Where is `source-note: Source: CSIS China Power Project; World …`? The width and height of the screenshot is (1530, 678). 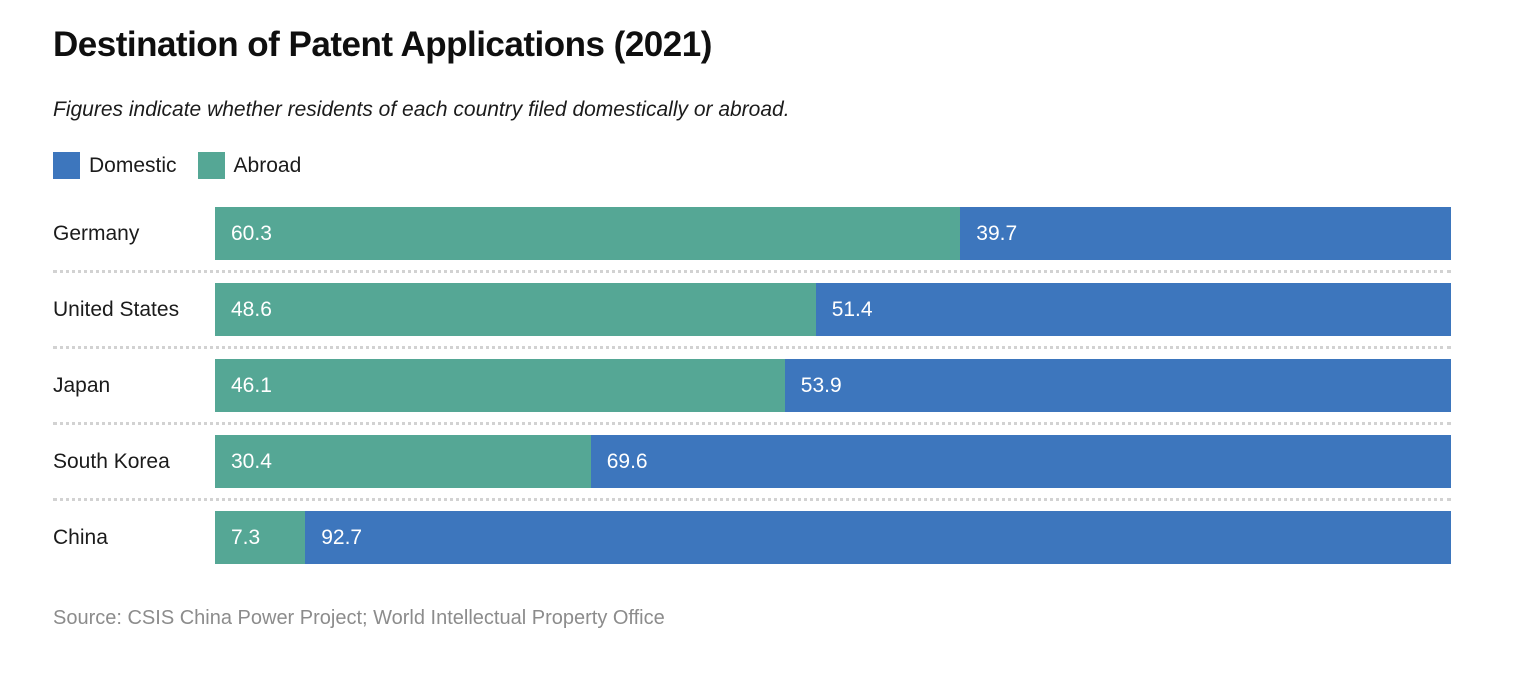 source-note: Source: CSIS China Power Project; World … is located at coordinates (359, 618).